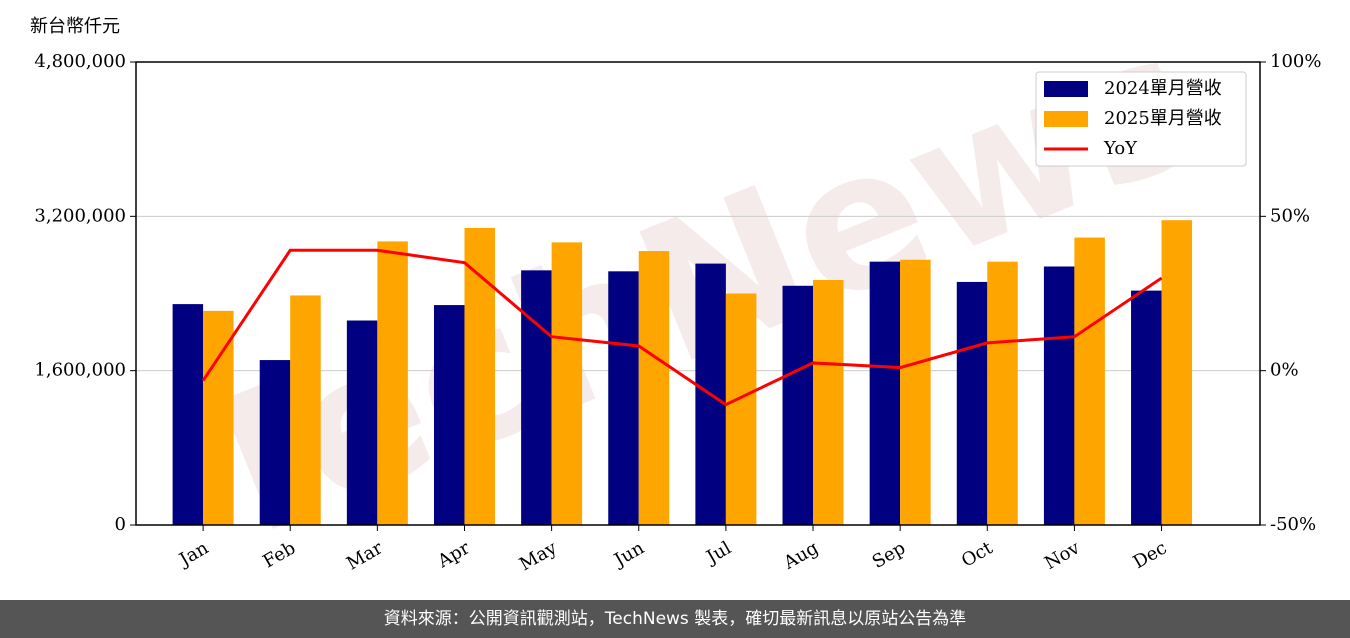  What do you see at coordinates (718, 553) in the screenshot?
I see `x-tick-label: Jul` at bounding box center [718, 553].